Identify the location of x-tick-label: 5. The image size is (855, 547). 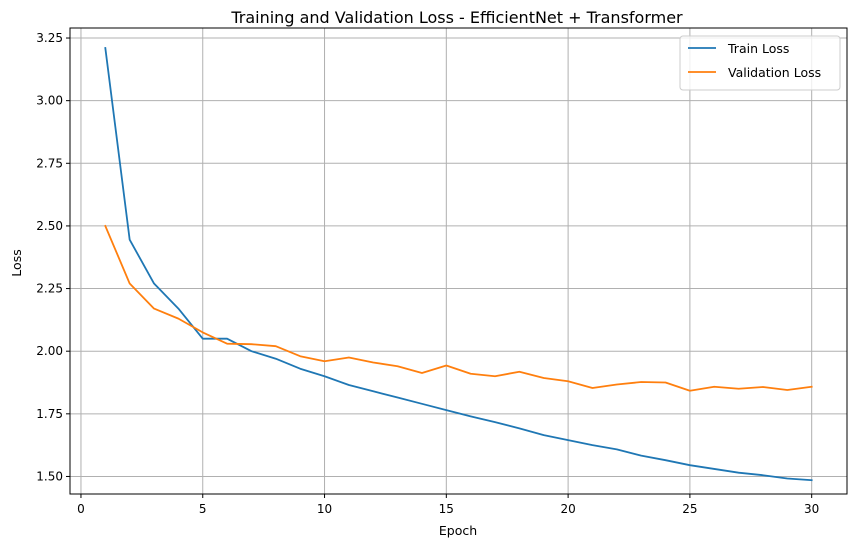
(203, 509).